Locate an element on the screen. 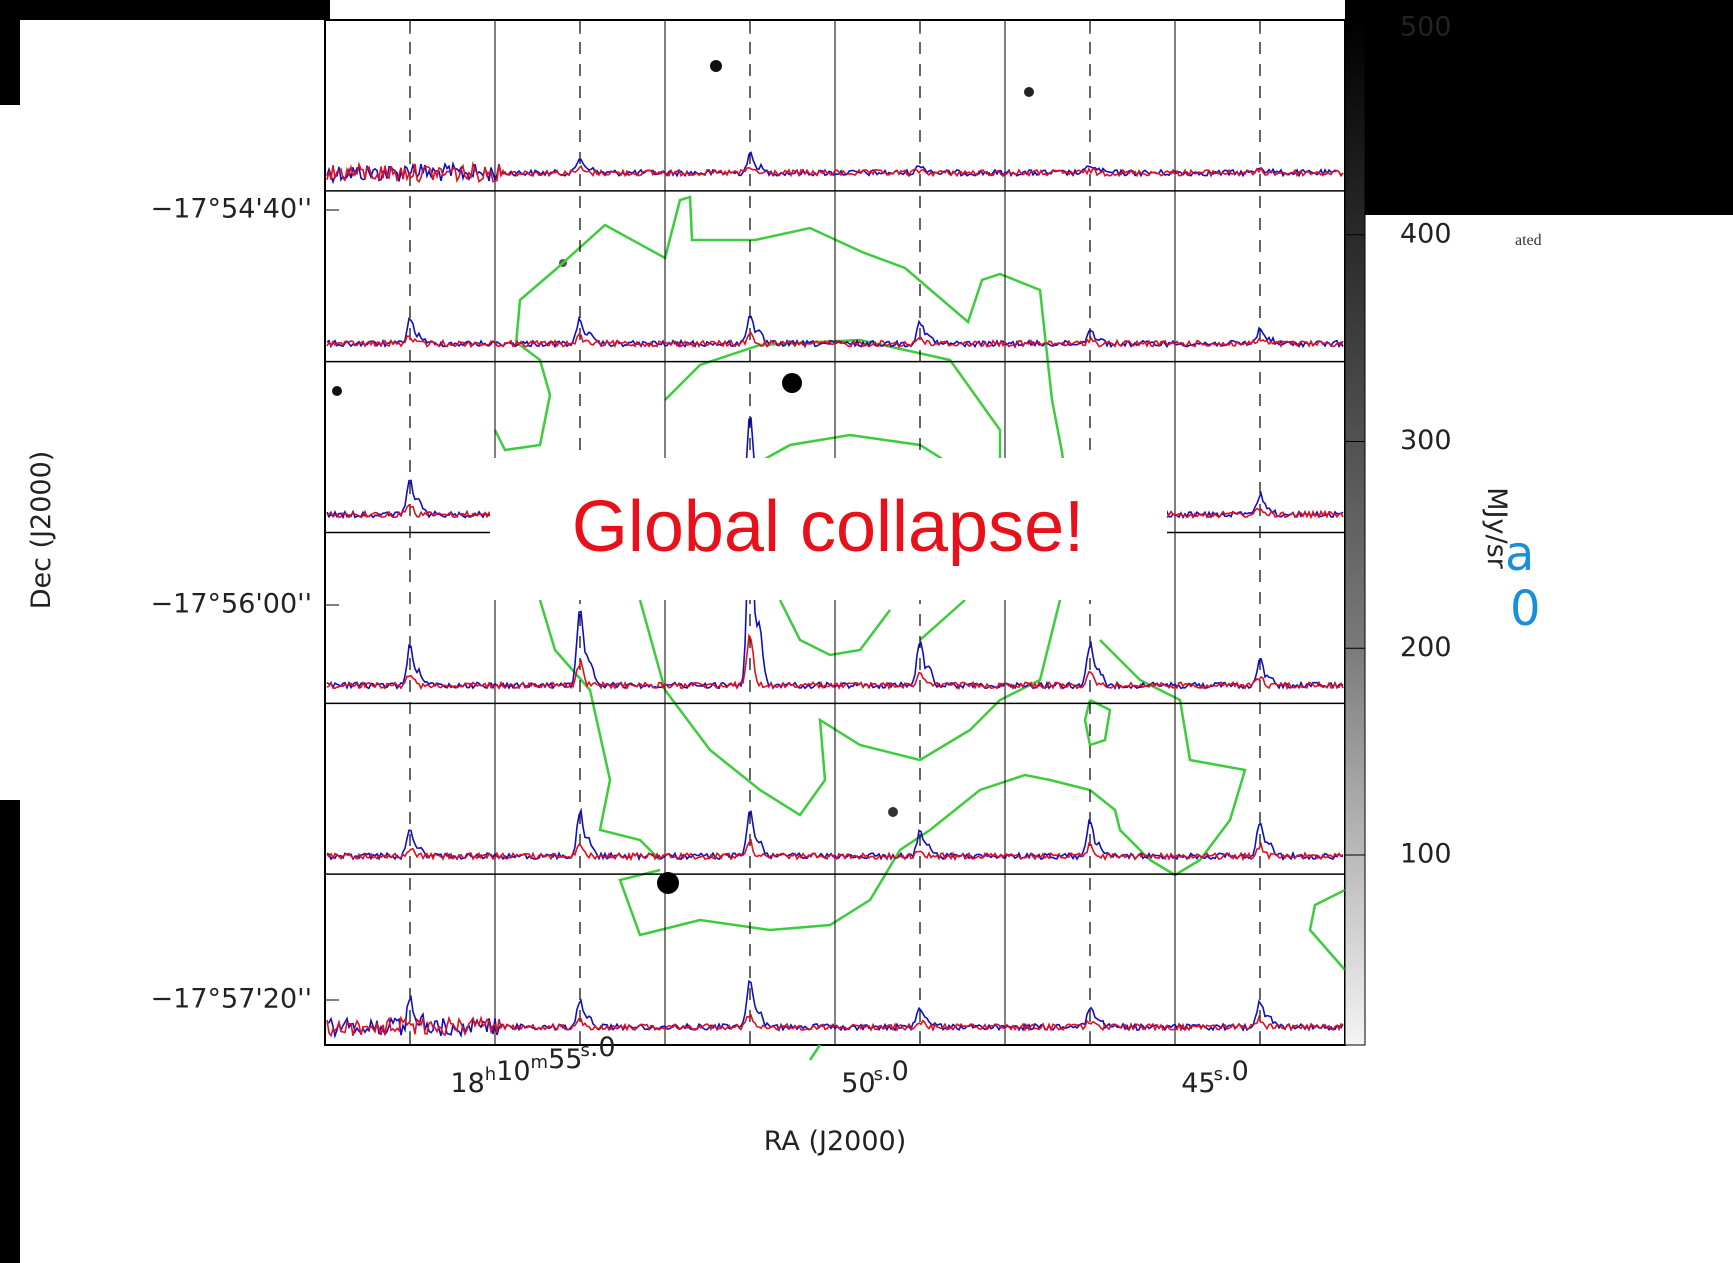 Image resolution: width=1733 pixels, height=1263 pixels. colorbar-tick-label: 200 is located at coordinates (1426, 647).